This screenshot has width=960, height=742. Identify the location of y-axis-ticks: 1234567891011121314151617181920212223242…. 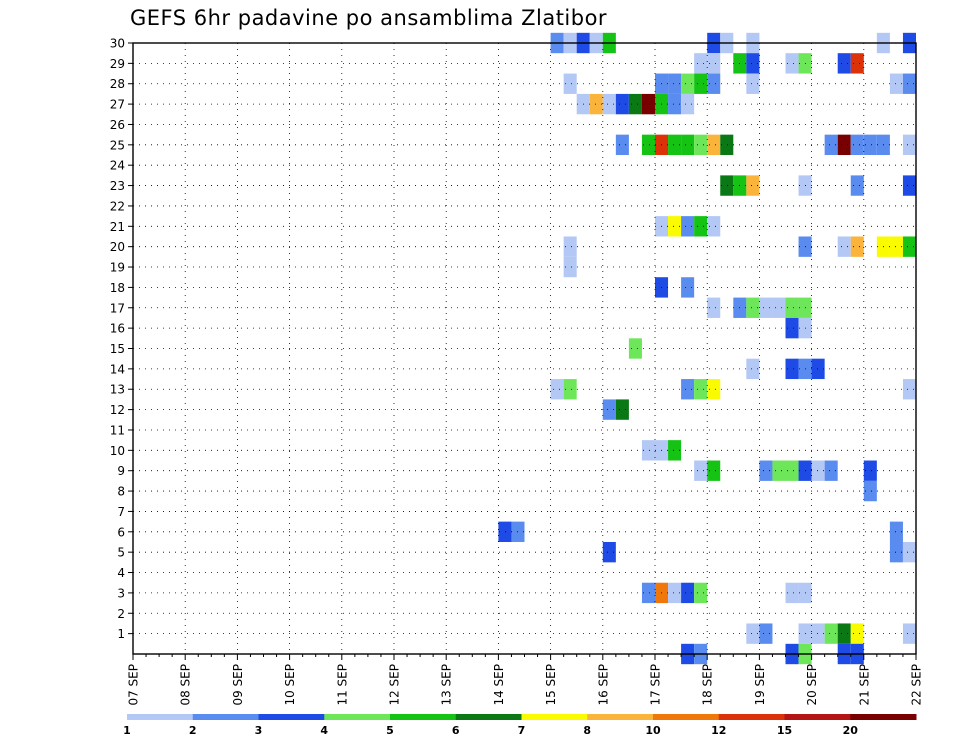
(121, 339).